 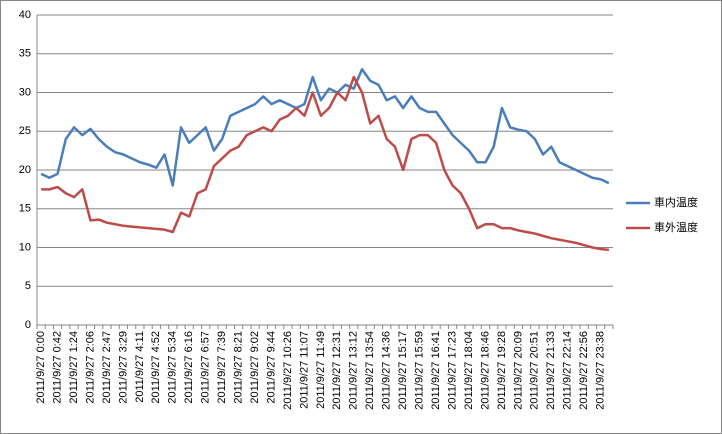 What do you see at coordinates (387, 370) in the screenshot?
I see `x-tick-label: 2011/9/27 14:36` at bounding box center [387, 370].